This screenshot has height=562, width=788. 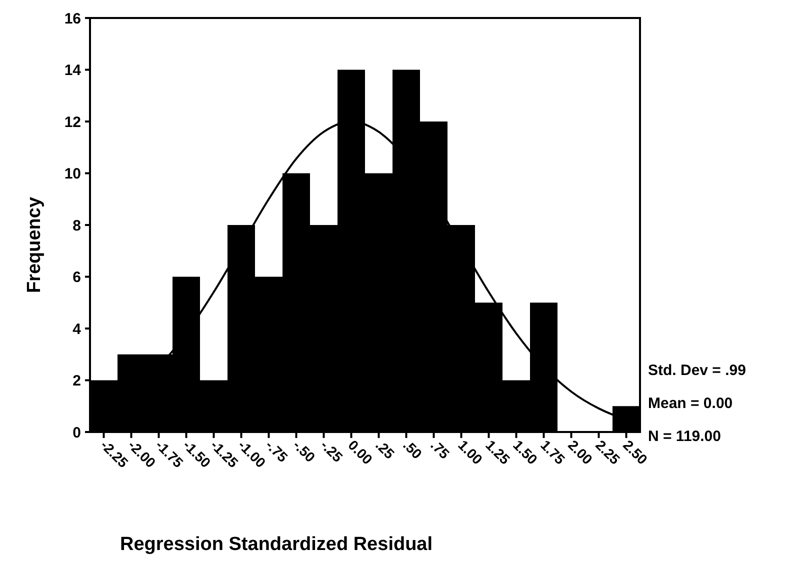 I want to click on y-tick-label: 4, so click(x=77, y=329).